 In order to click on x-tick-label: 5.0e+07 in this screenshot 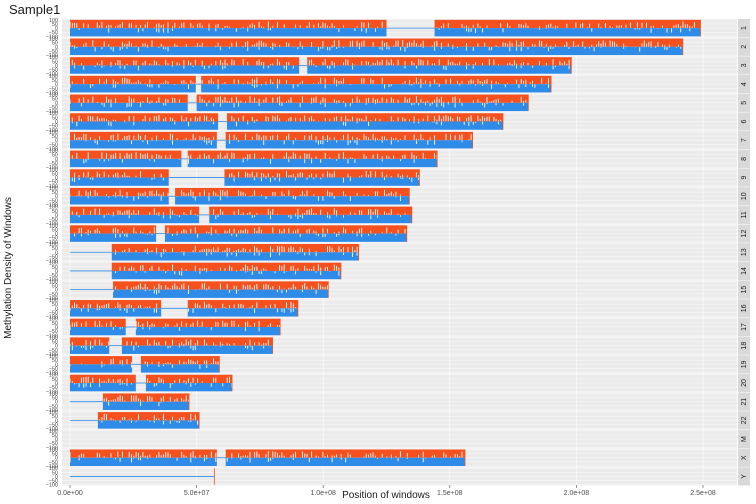, I will do `click(197, 493)`.